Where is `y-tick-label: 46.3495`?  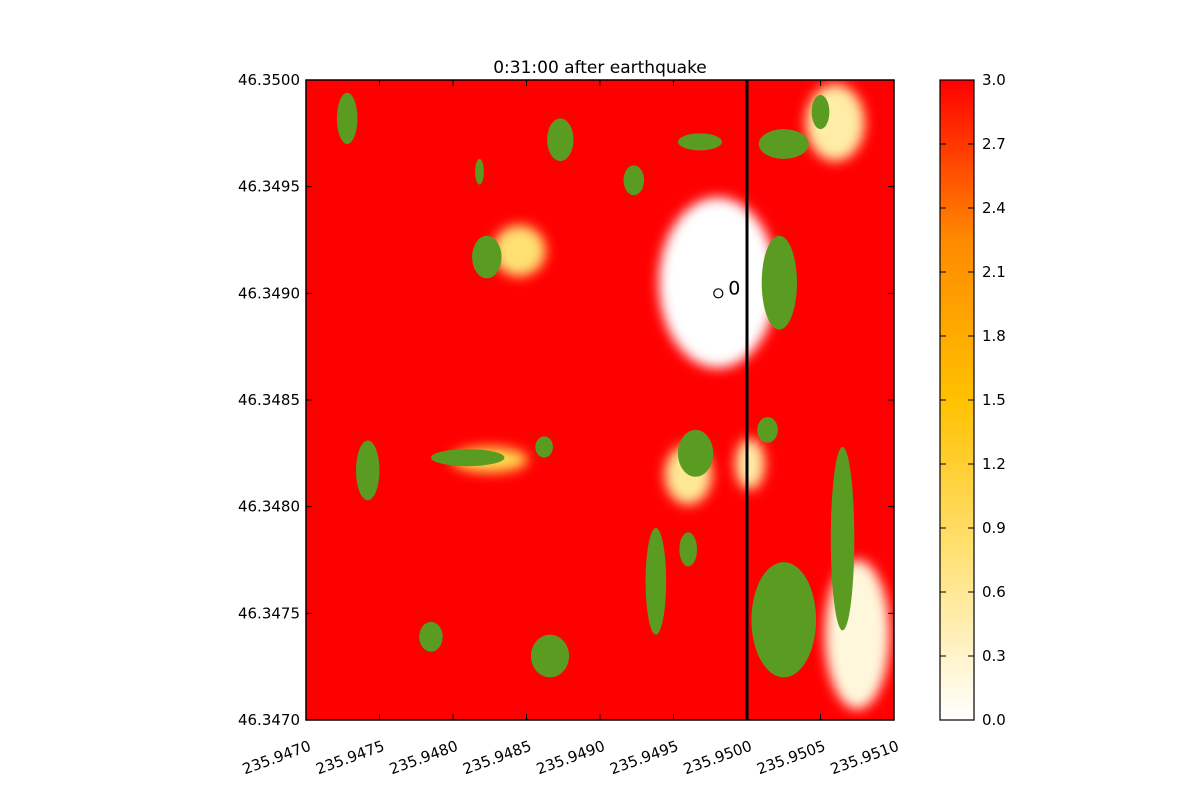 y-tick-label: 46.3495 is located at coordinates (269, 187).